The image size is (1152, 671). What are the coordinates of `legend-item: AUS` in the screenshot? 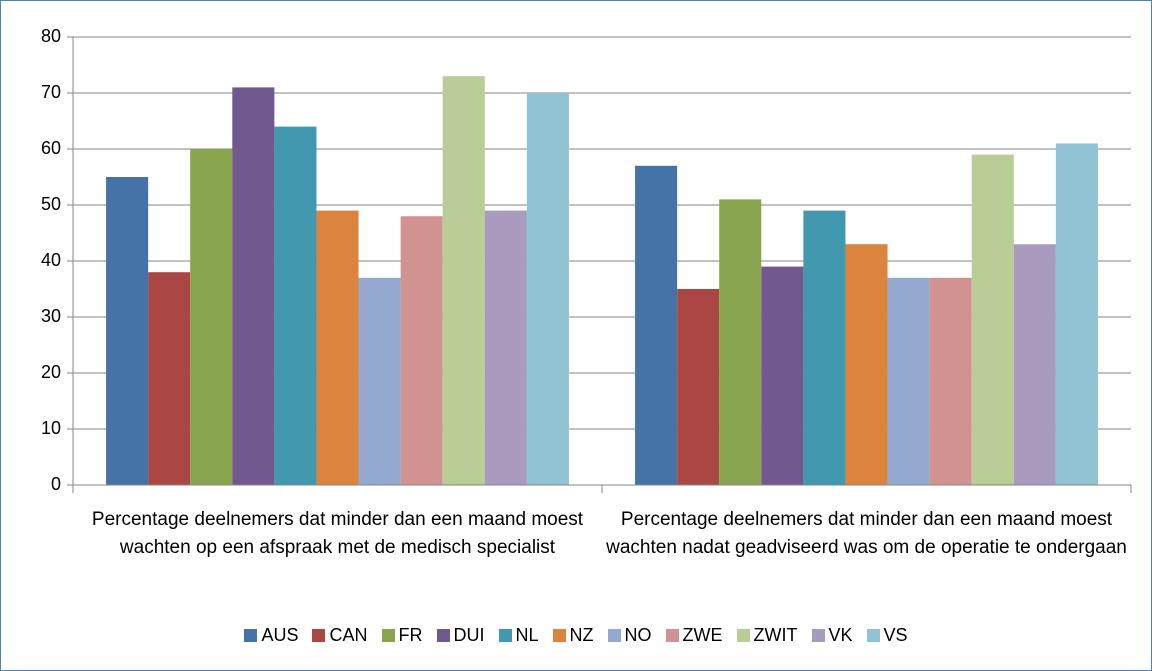 It's located at (271, 635).